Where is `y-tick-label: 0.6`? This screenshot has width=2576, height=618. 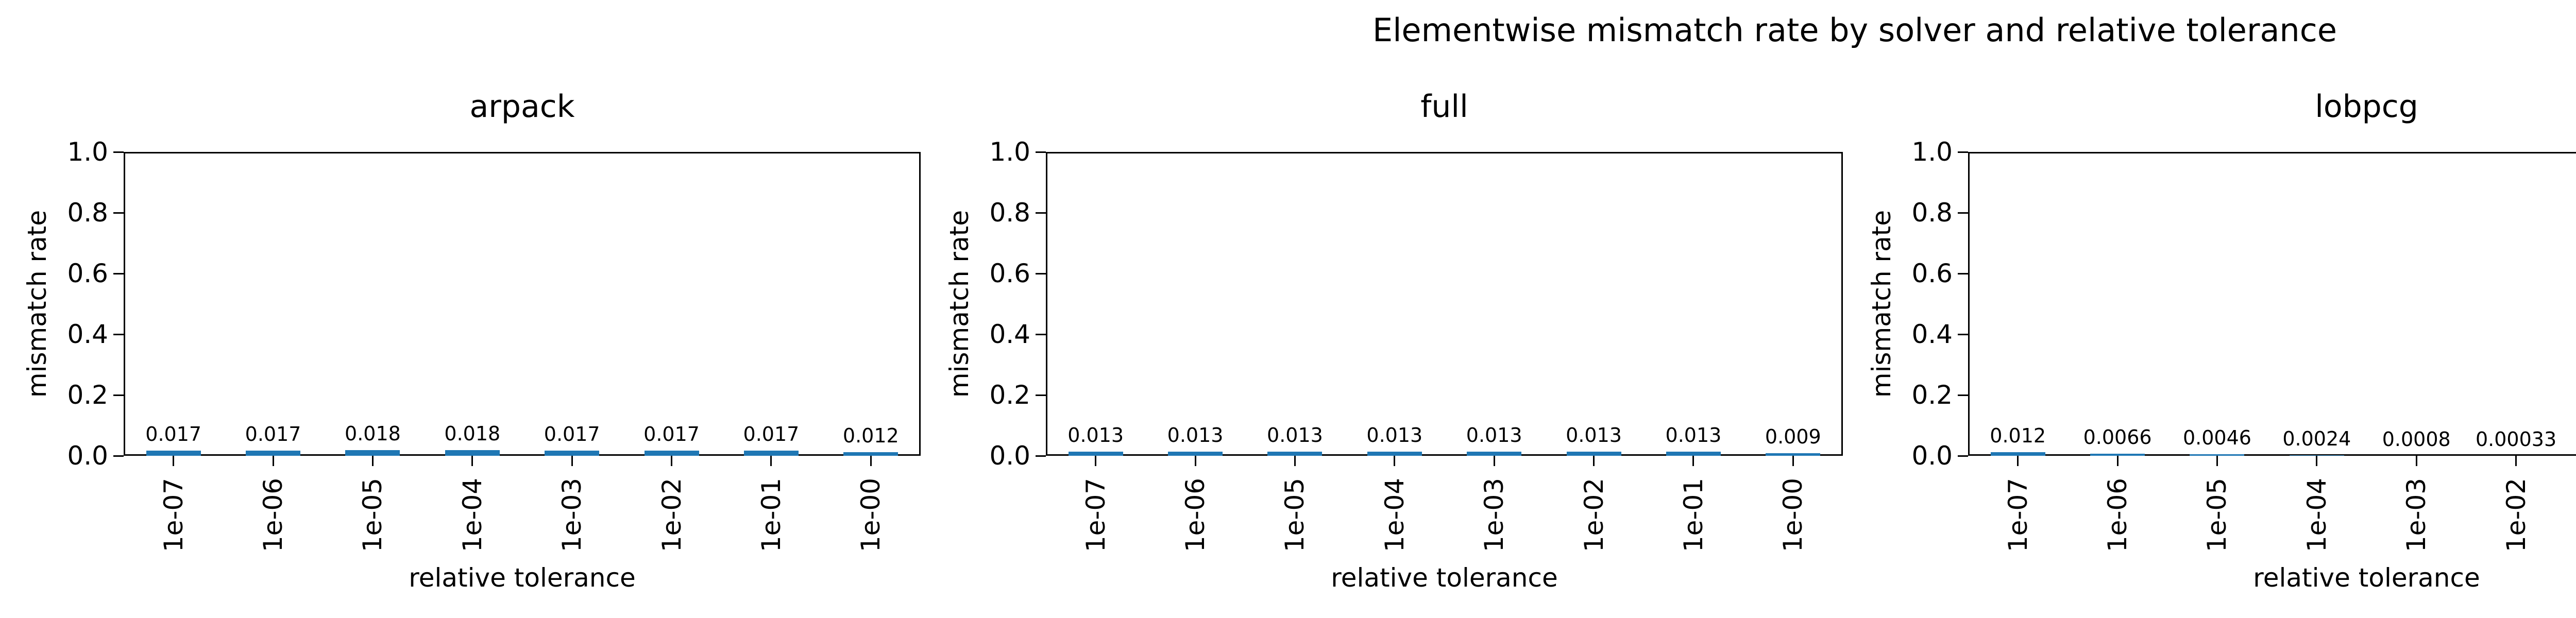 y-tick-label: 0.6 is located at coordinates (1009, 274).